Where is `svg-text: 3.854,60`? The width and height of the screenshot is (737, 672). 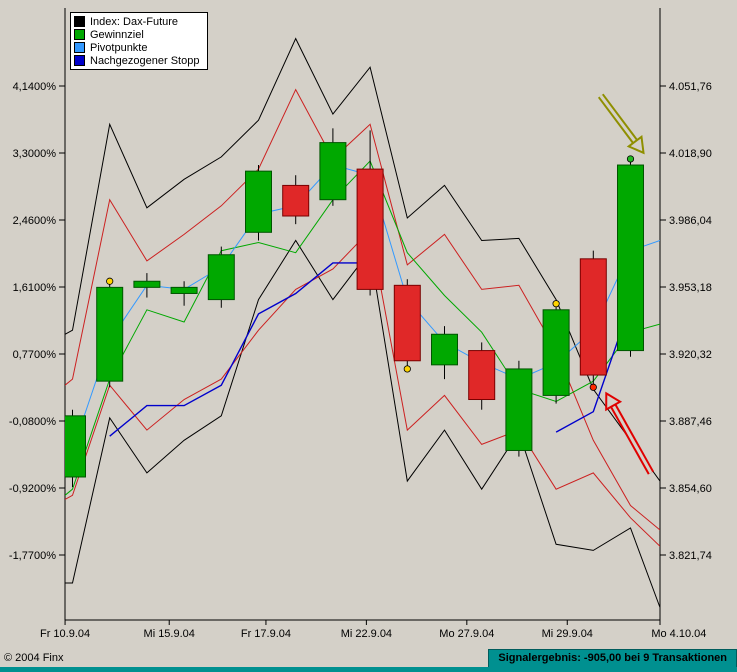 svg-text: 3.854,60 is located at coordinates (690, 489).